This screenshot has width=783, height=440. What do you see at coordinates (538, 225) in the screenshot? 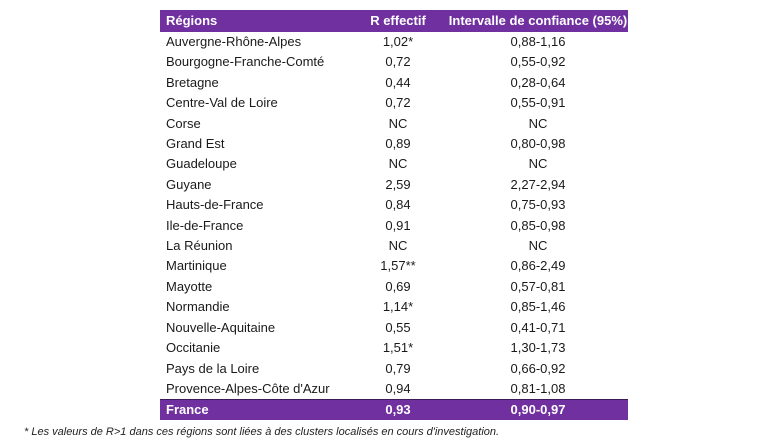
I see `cell-confidence-interval: 0,85-0,98` at bounding box center [538, 225].